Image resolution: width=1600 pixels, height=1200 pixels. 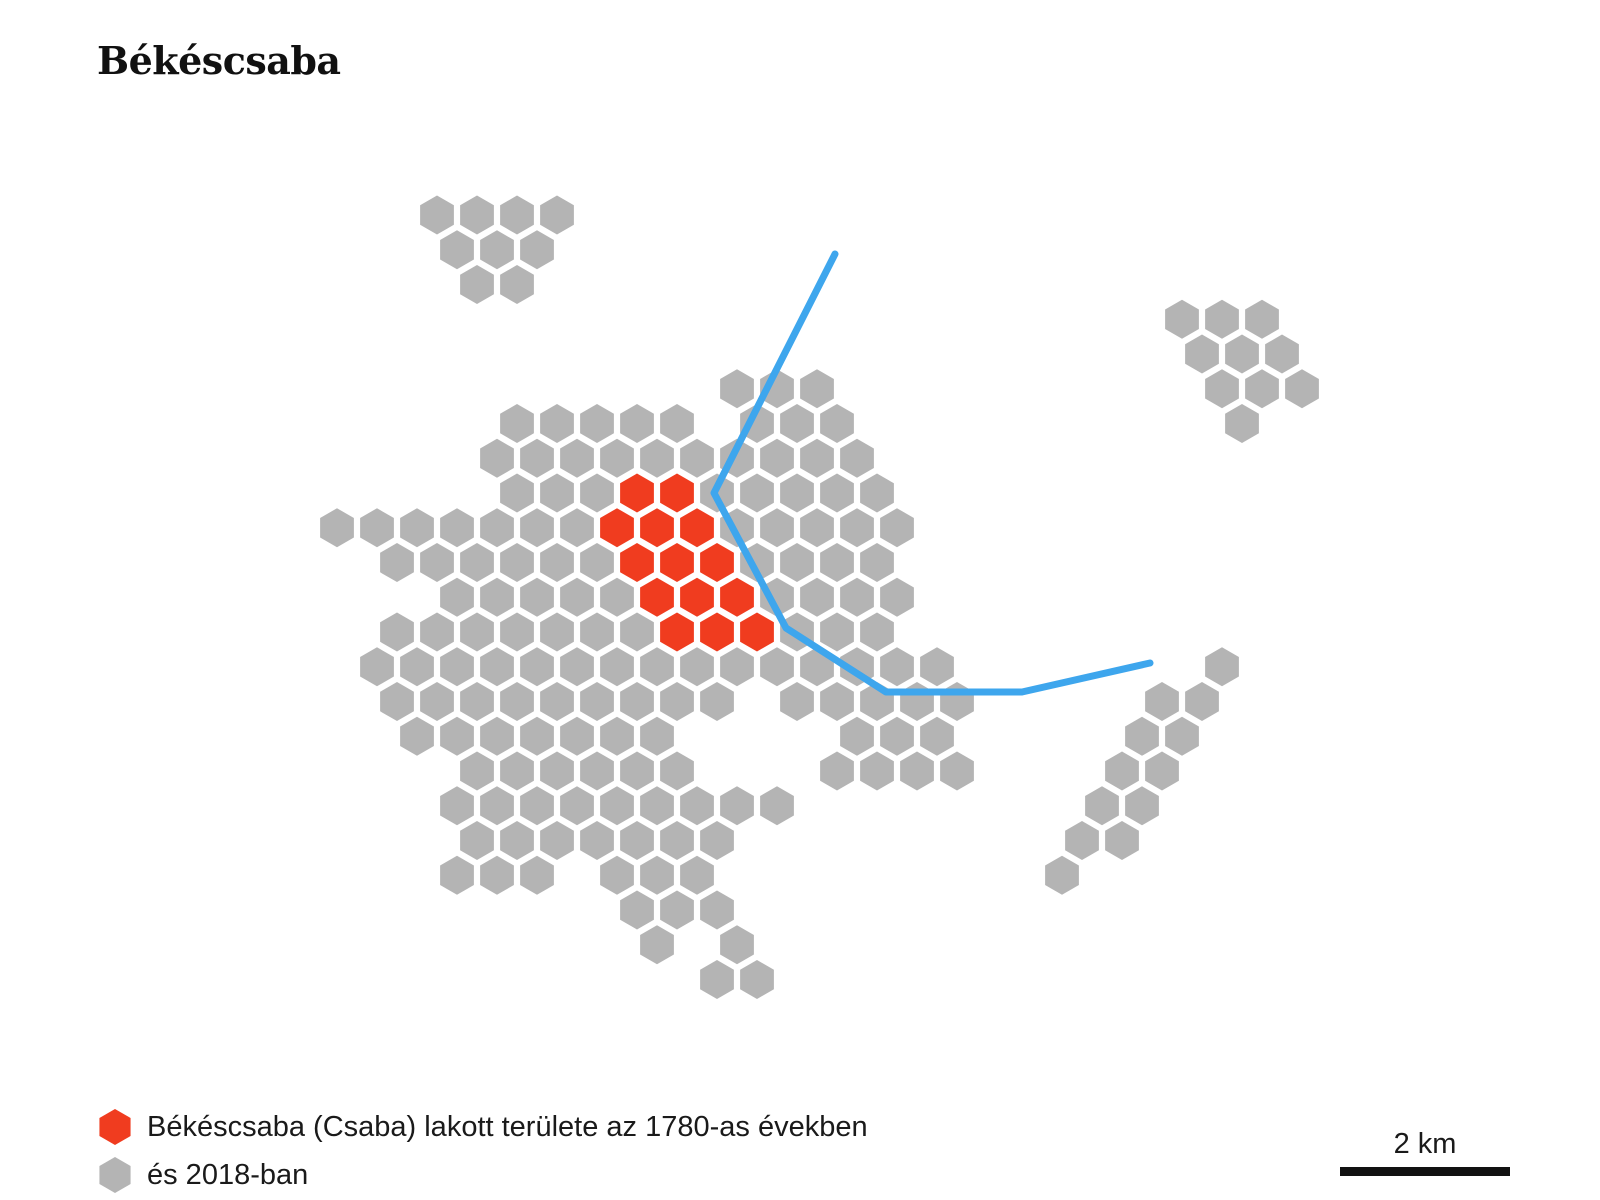 I want to click on map-title: Békéscsaba, so click(x=219, y=60).